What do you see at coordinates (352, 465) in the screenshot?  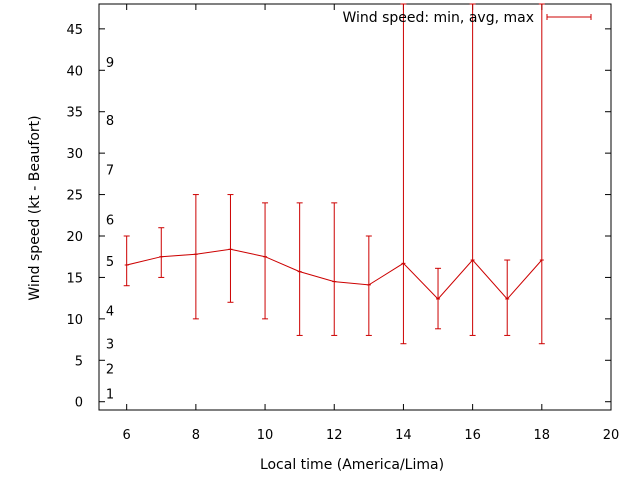 I see `x-axis-label: Local time (America/Lima)` at bounding box center [352, 465].